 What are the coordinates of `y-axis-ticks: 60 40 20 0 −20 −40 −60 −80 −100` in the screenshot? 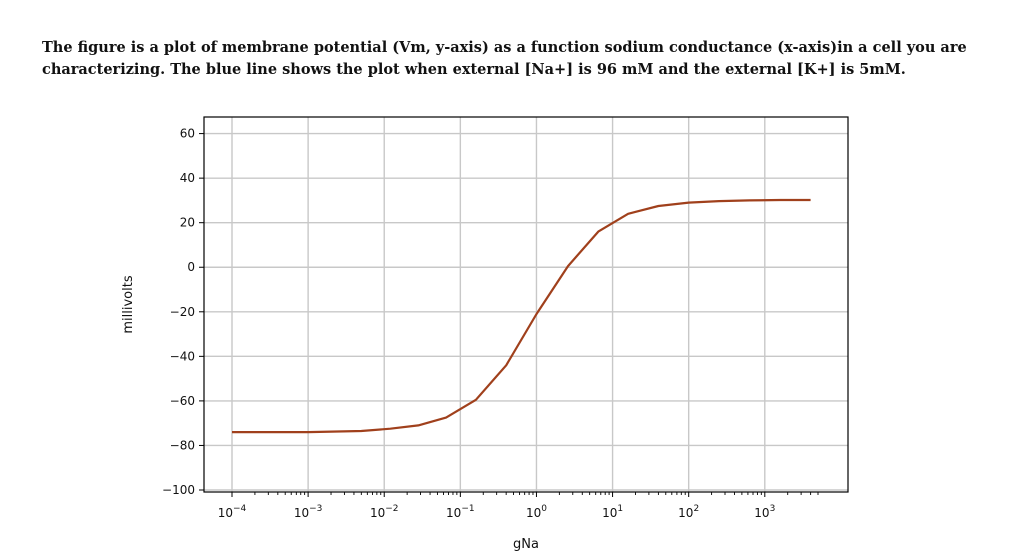 It's located at (183, 312).